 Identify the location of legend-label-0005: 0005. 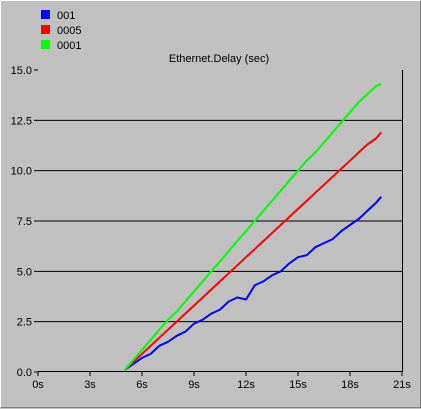
(69, 31).